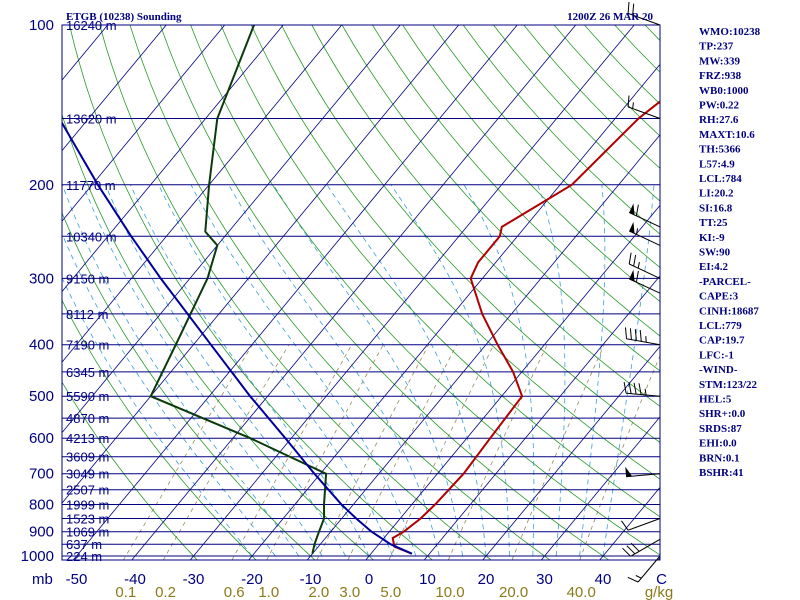 The width and height of the screenshot is (800, 600). What do you see at coordinates (369, 579) in the screenshot?
I see `temperature-label: 0` at bounding box center [369, 579].